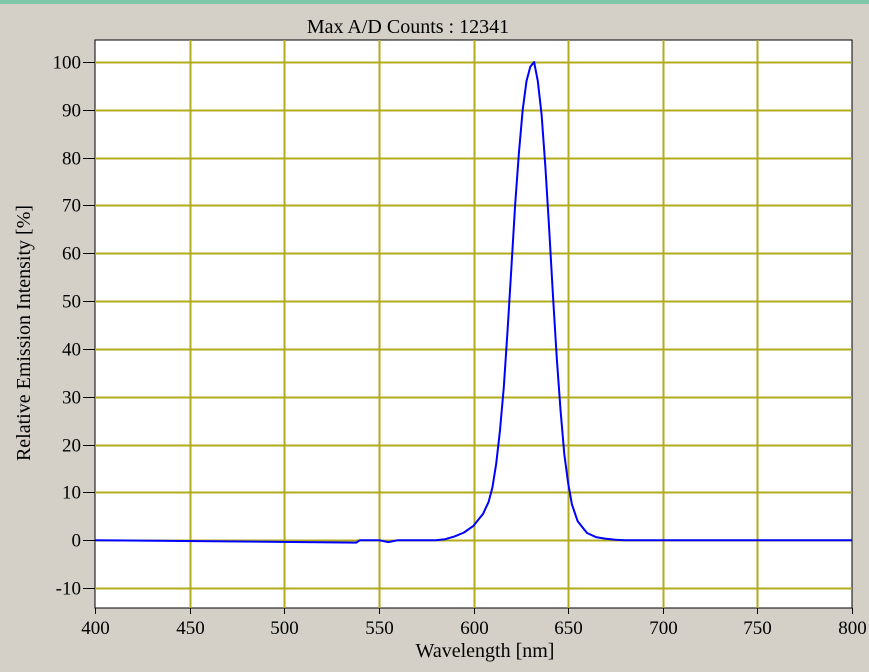 The height and width of the screenshot is (672, 869). What do you see at coordinates (24, 333) in the screenshot?
I see `y-axis-label: Relative Emission Intensity [%]` at bounding box center [24, 333].